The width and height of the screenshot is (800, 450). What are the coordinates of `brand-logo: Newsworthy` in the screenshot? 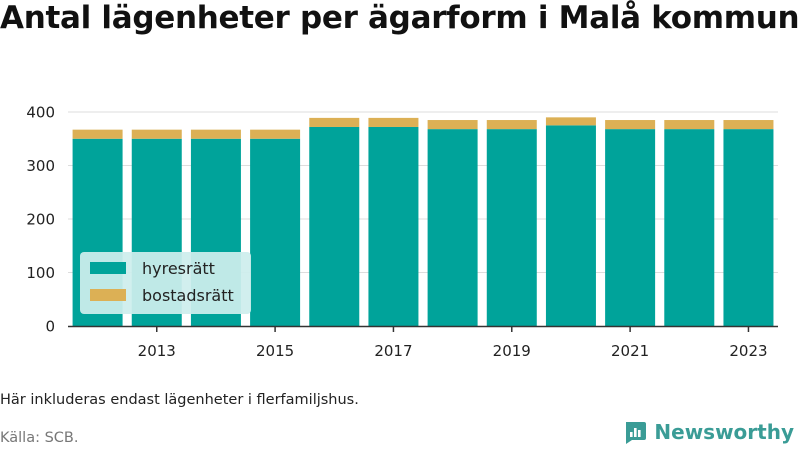 It's located at (708, 432).